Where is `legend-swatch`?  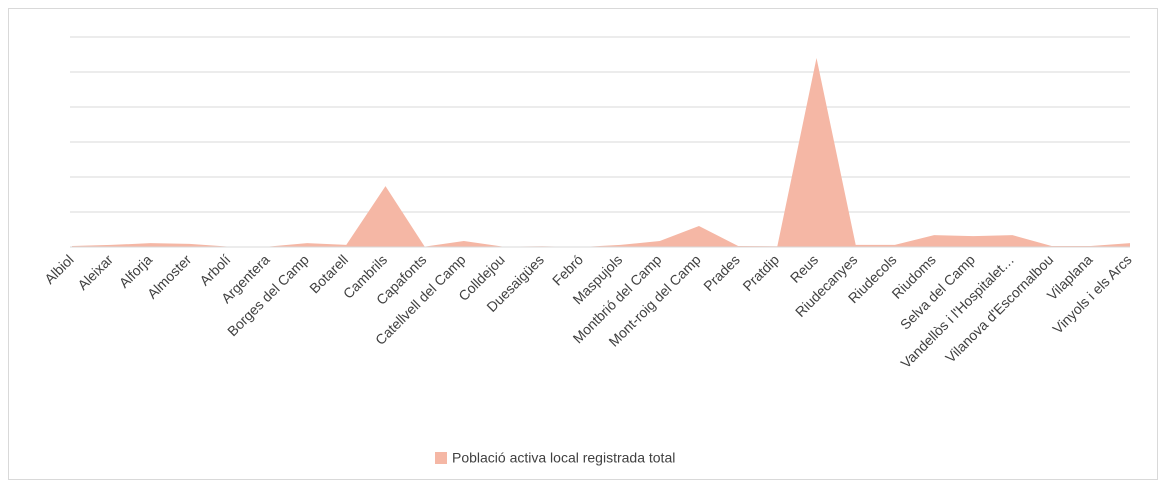
legend-swatch is located at coordinates (441, 458).